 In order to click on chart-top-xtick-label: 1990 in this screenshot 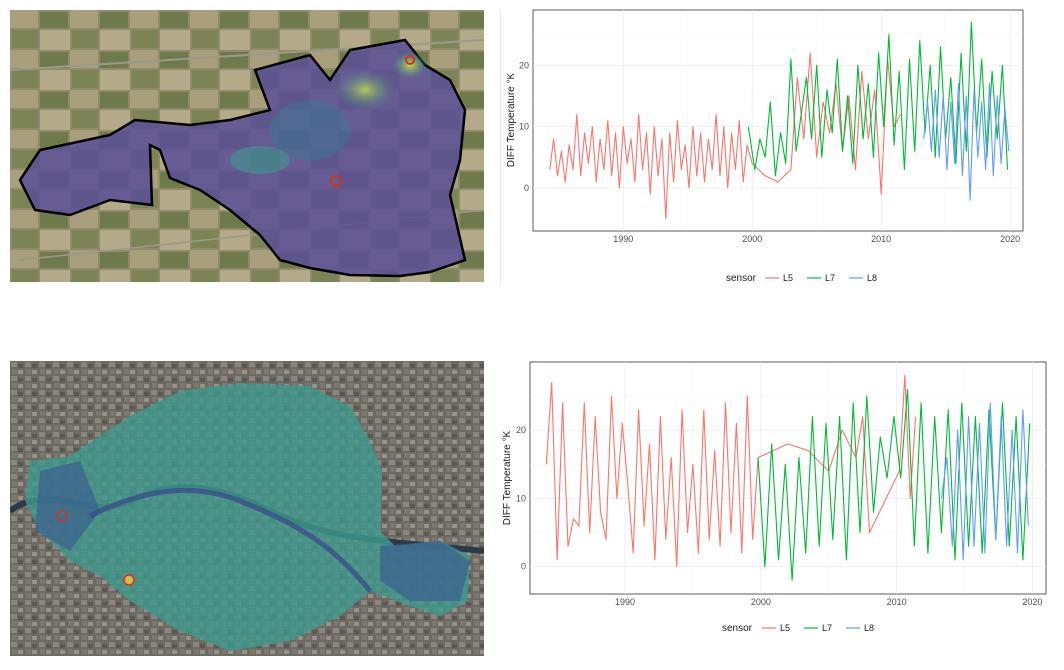, I will do `click(623, 239)`.